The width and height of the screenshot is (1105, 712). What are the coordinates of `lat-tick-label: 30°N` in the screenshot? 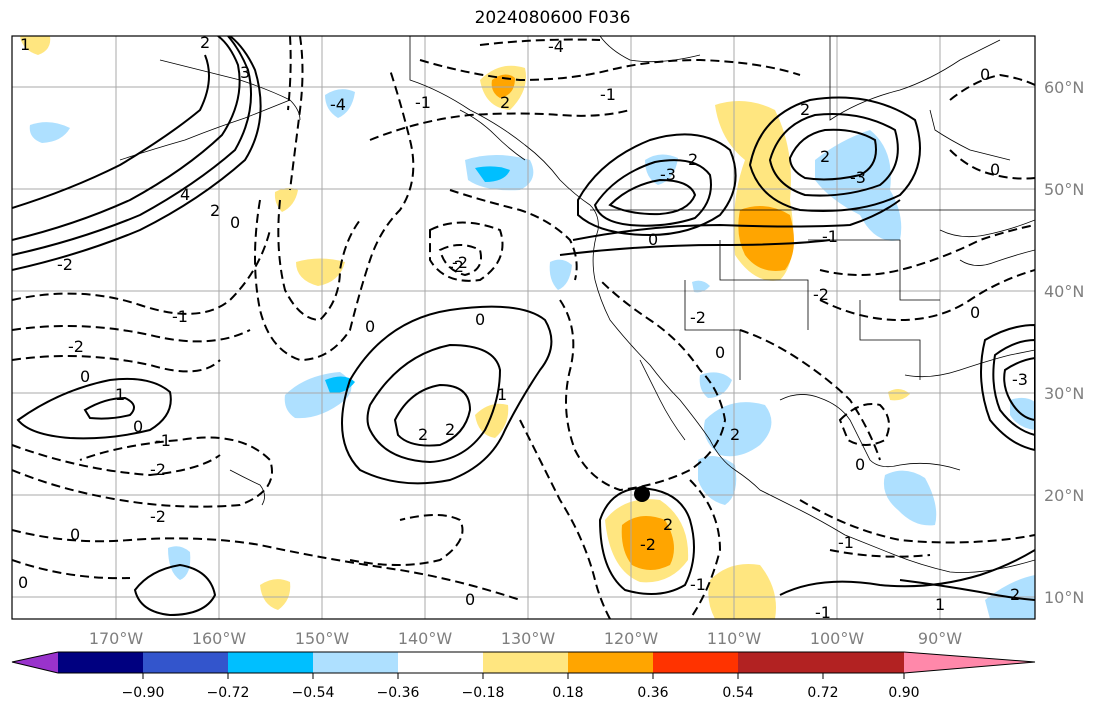 It's located at (1064, 393).